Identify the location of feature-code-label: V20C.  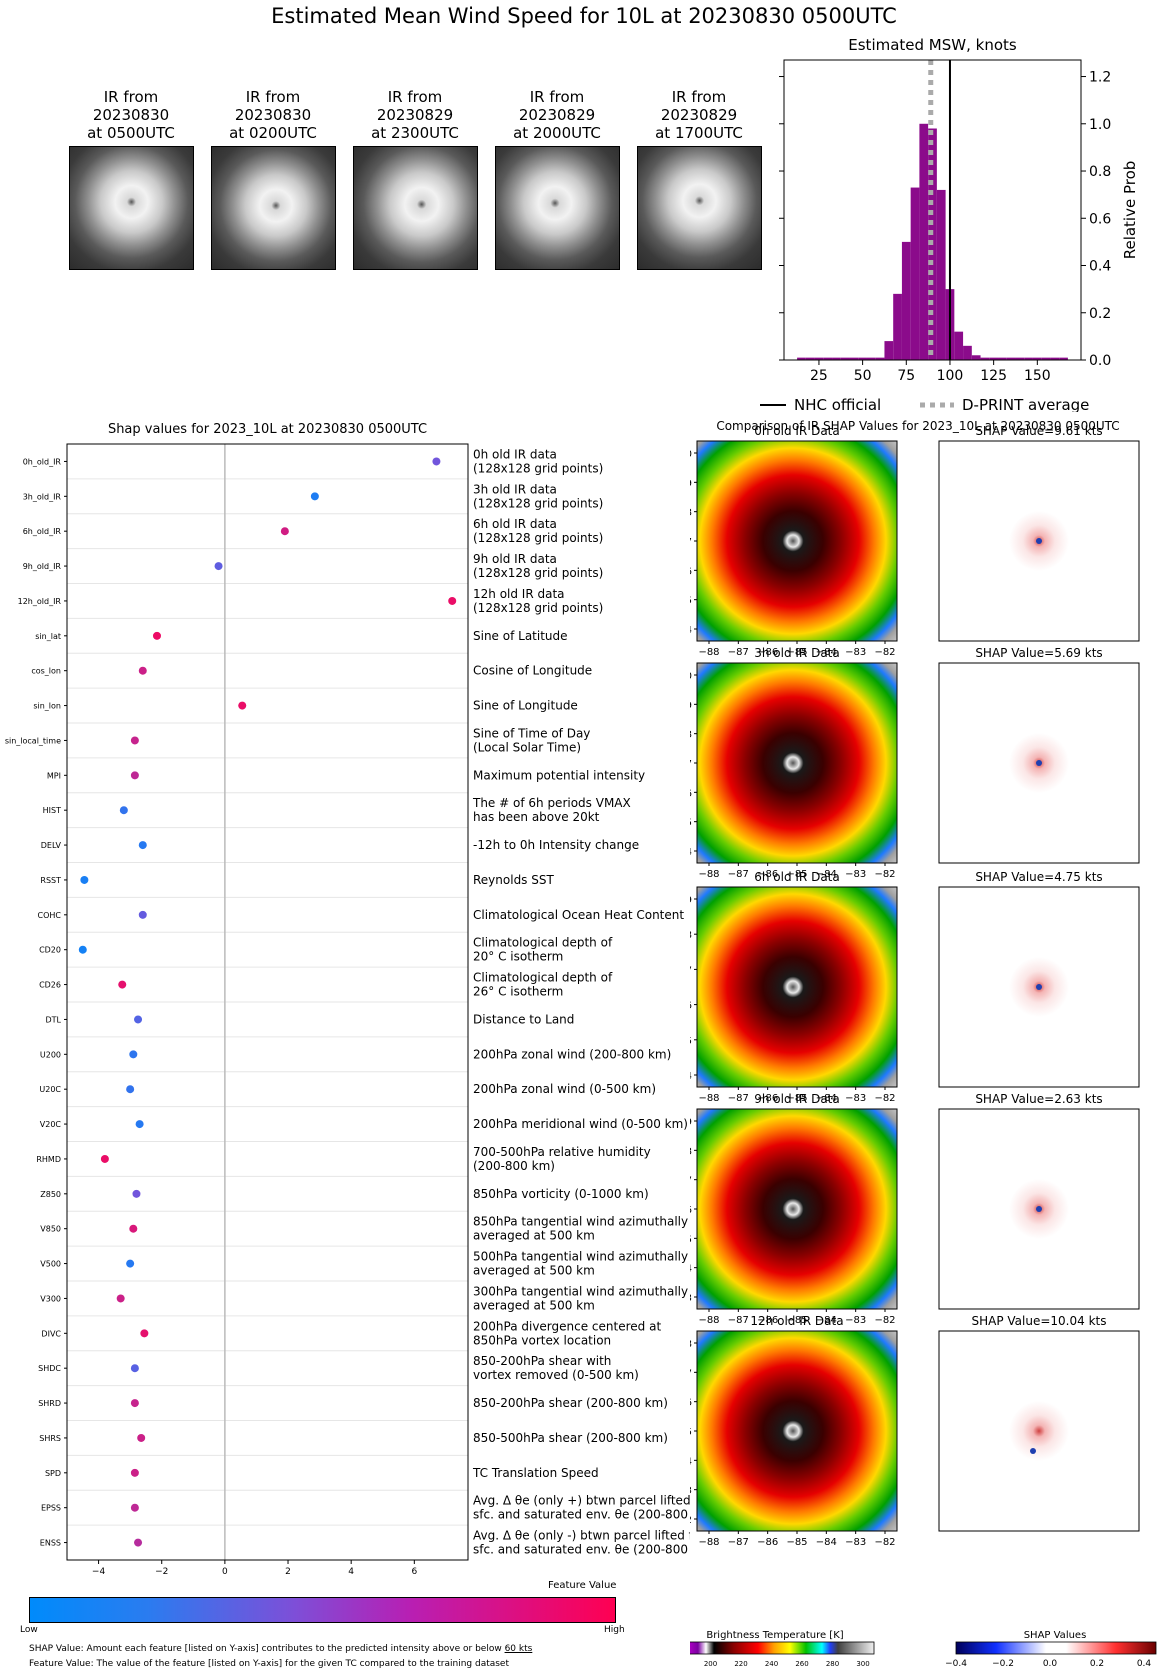
(51, 1124).